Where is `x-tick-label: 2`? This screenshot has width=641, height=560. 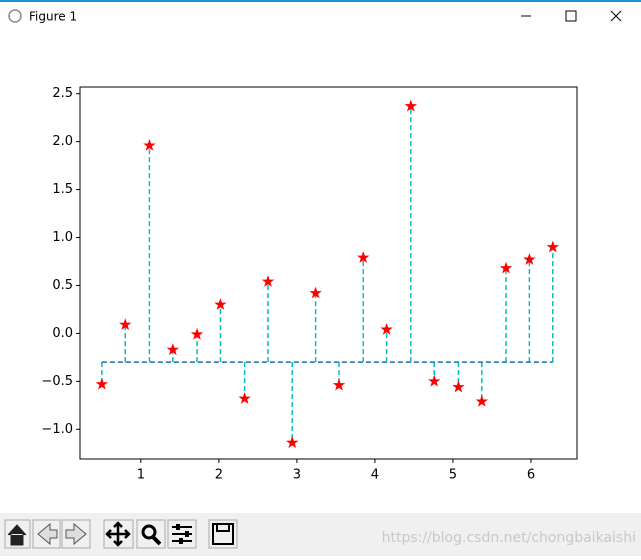 x-tick-label: 2 is located at coordinates (219, 475).